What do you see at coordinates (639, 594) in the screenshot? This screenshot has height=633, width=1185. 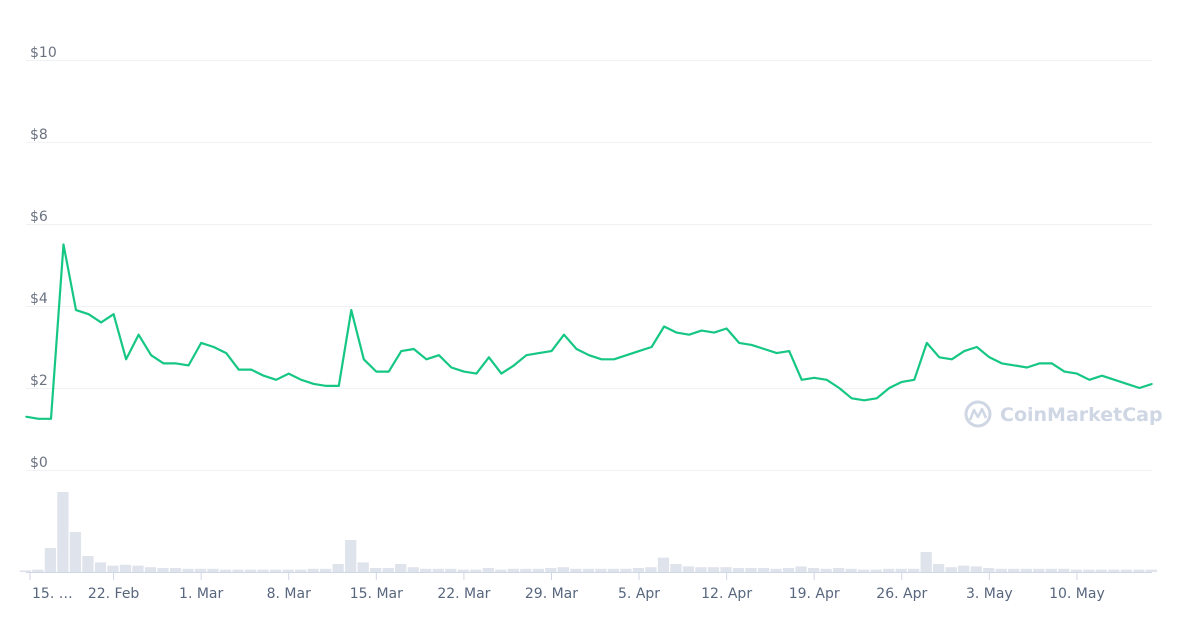 I see `x-tick-label: 5. Apr` at bounding box center [639, 594].